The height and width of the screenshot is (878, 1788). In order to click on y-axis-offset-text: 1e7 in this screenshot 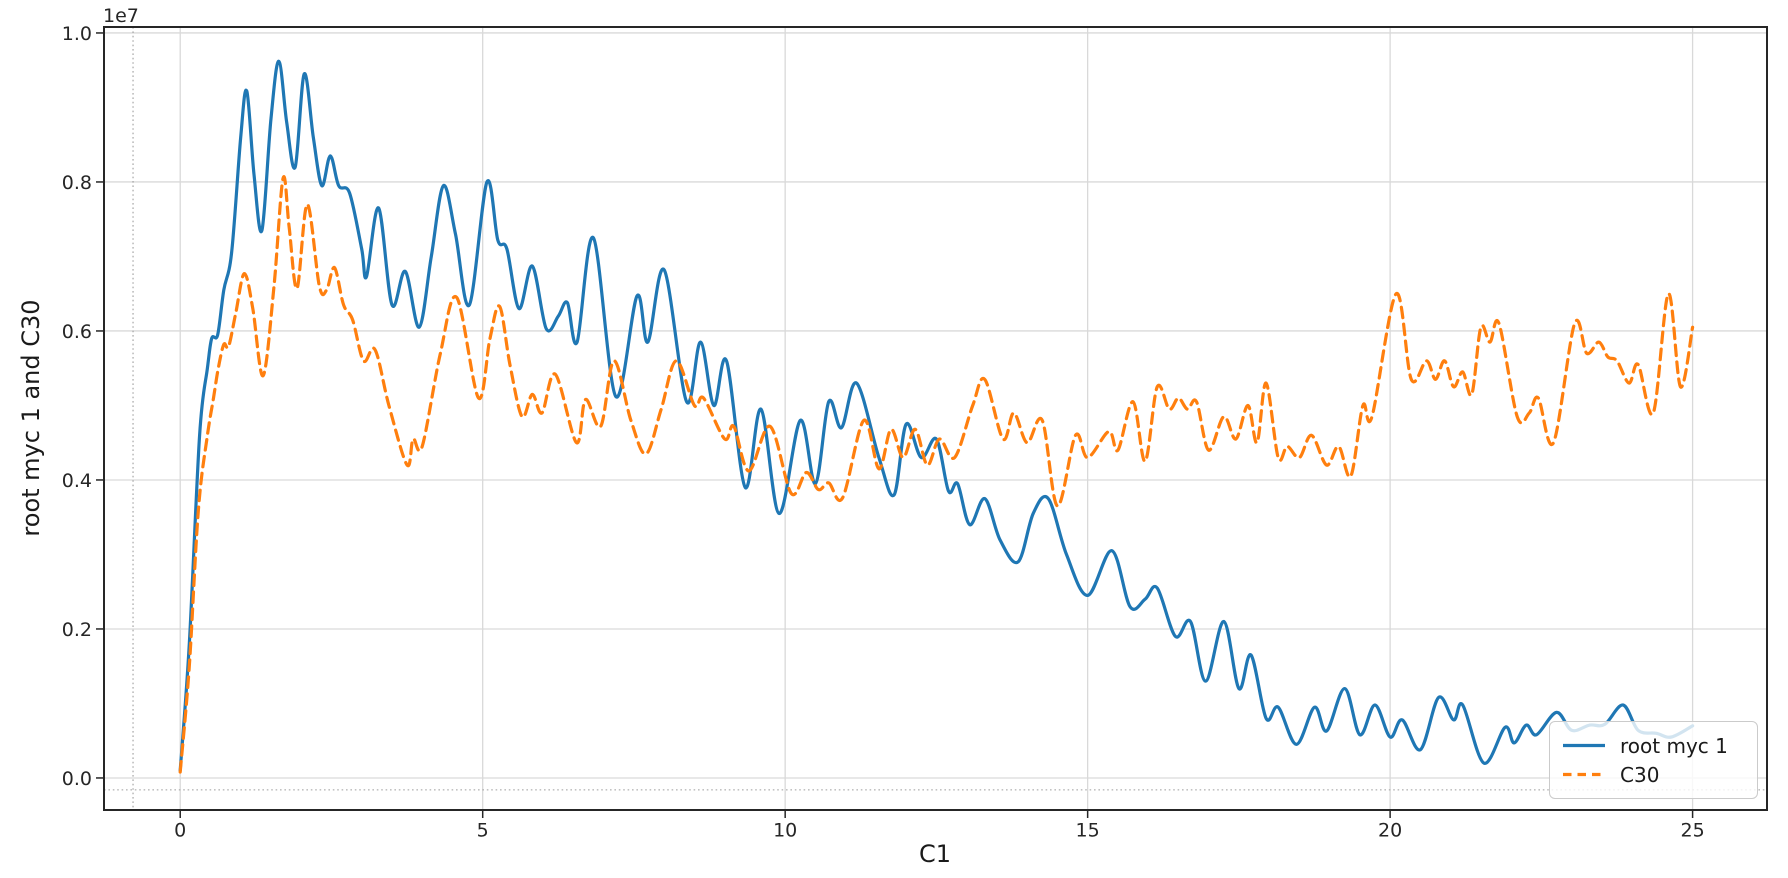, I will do `click(121, 16)`.